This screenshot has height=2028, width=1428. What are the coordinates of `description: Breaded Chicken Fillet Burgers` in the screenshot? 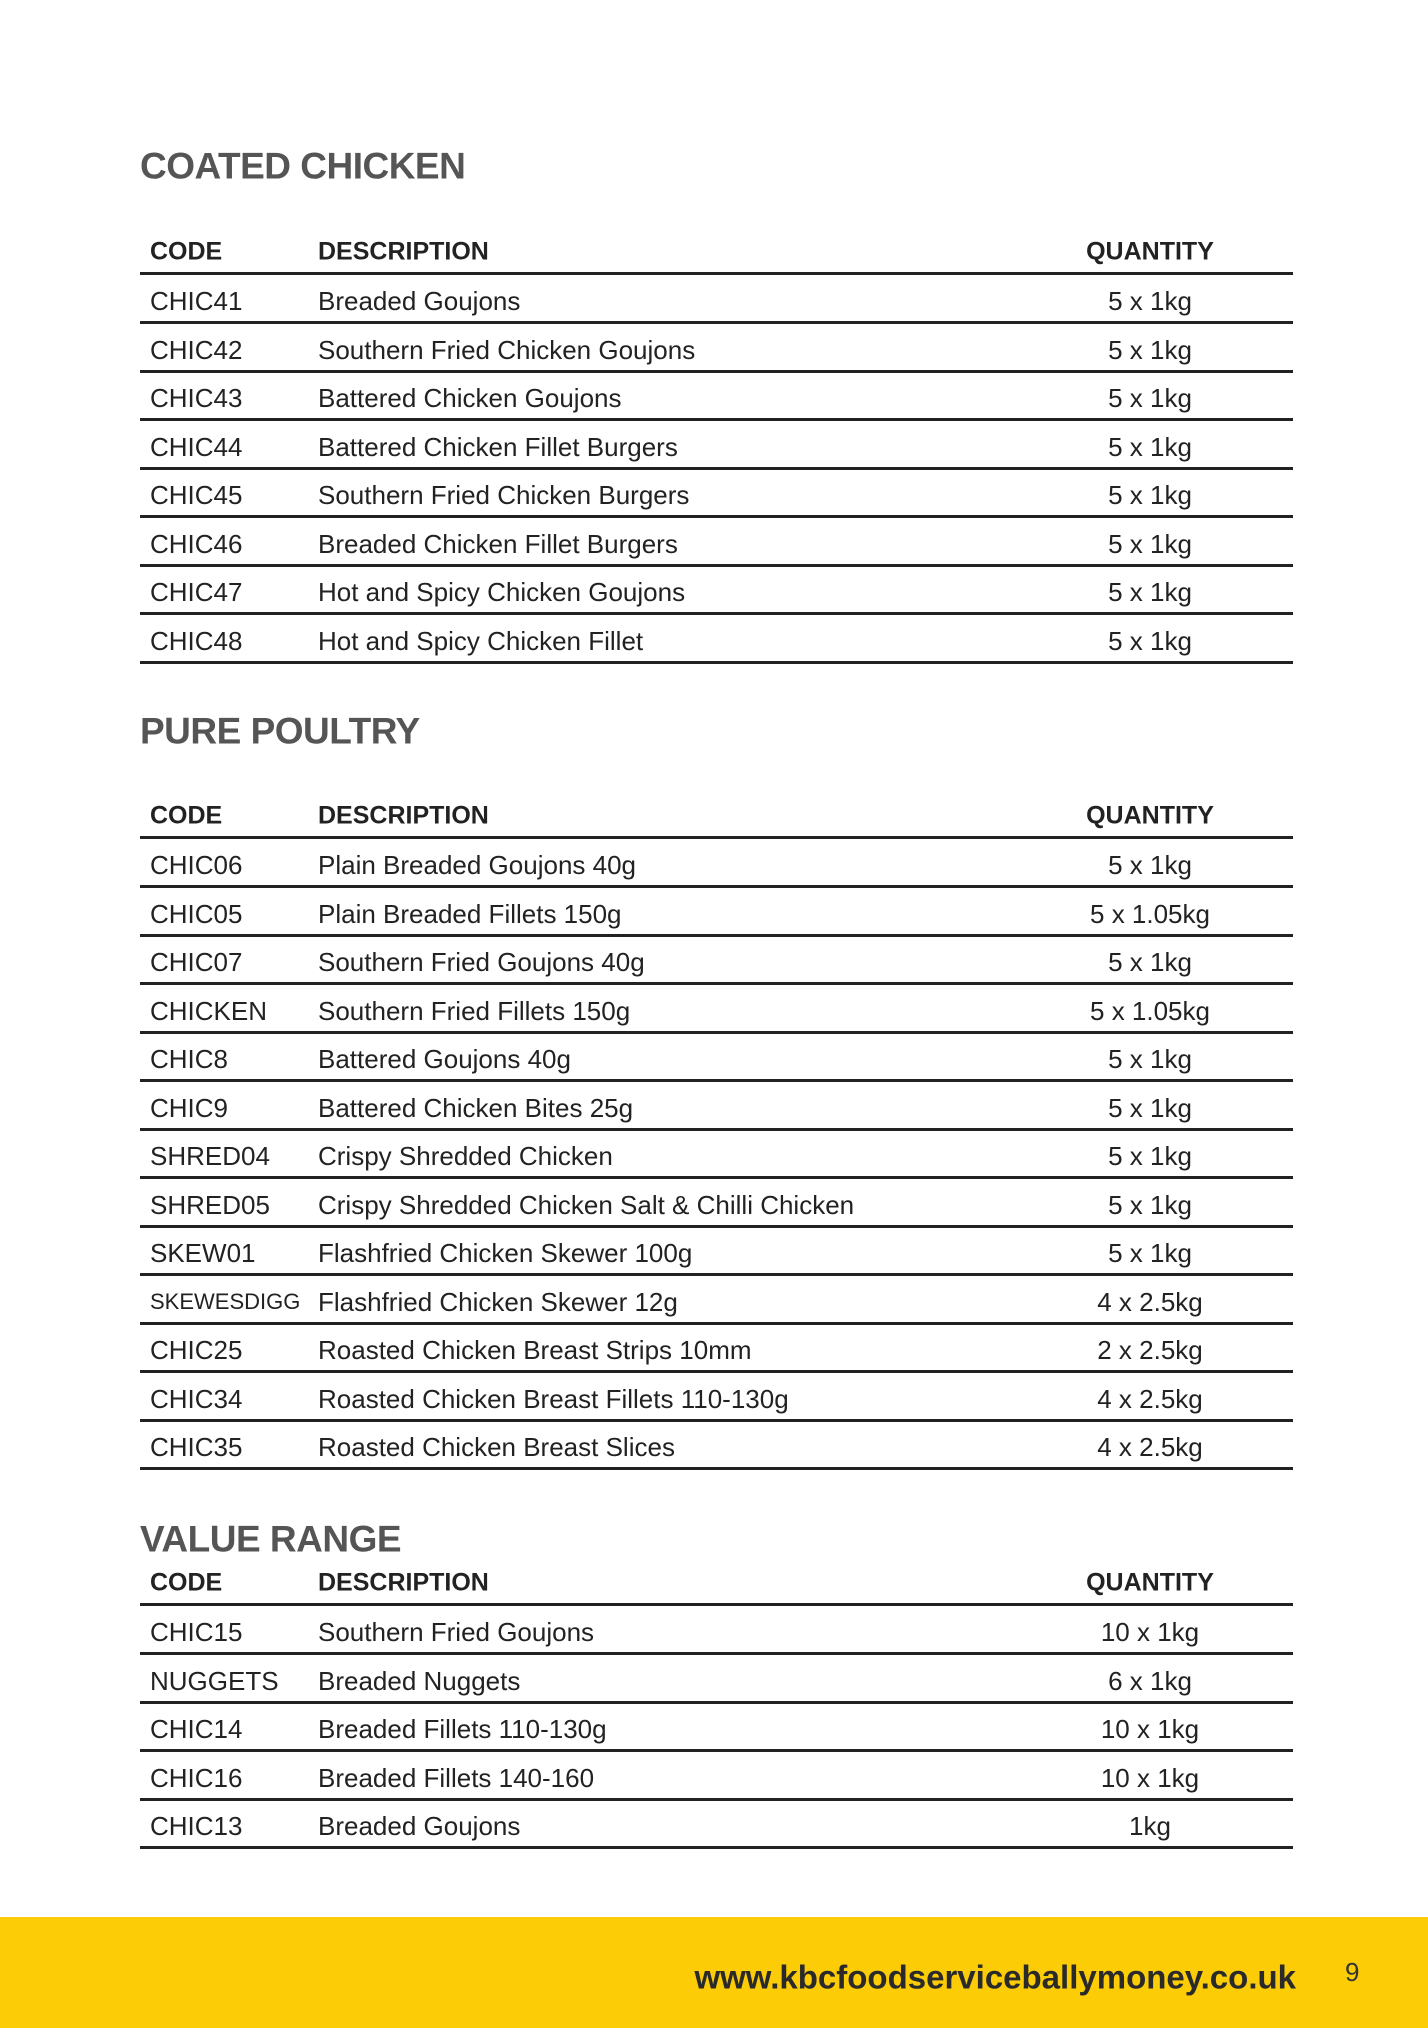 It's located at (498, 543).